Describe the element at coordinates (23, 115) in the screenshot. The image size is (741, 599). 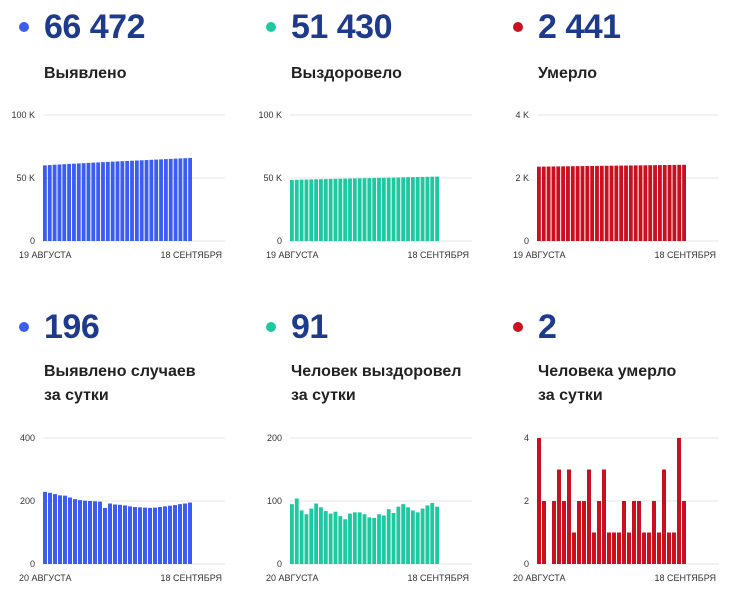
I see `y-tick-label: 100 K` at that location.